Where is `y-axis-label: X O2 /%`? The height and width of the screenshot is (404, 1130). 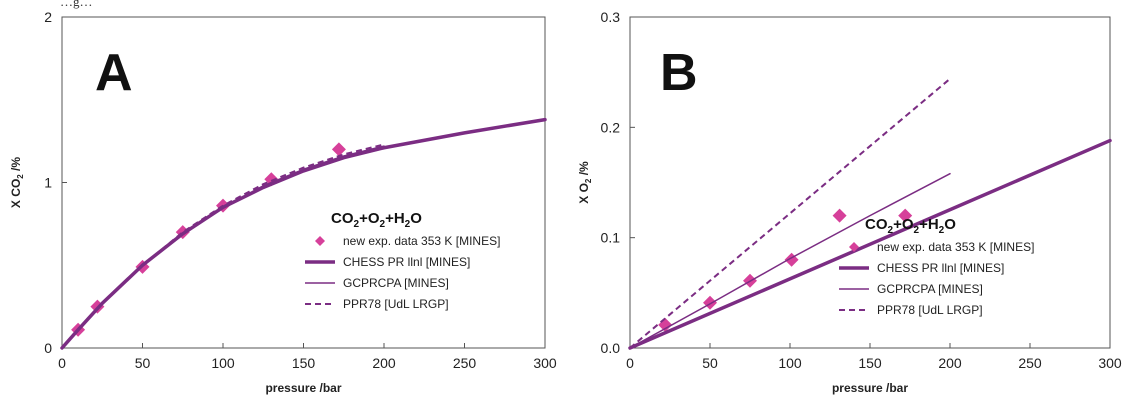 y-axis-label: X O2 /% is located at coordinates (585, 182).